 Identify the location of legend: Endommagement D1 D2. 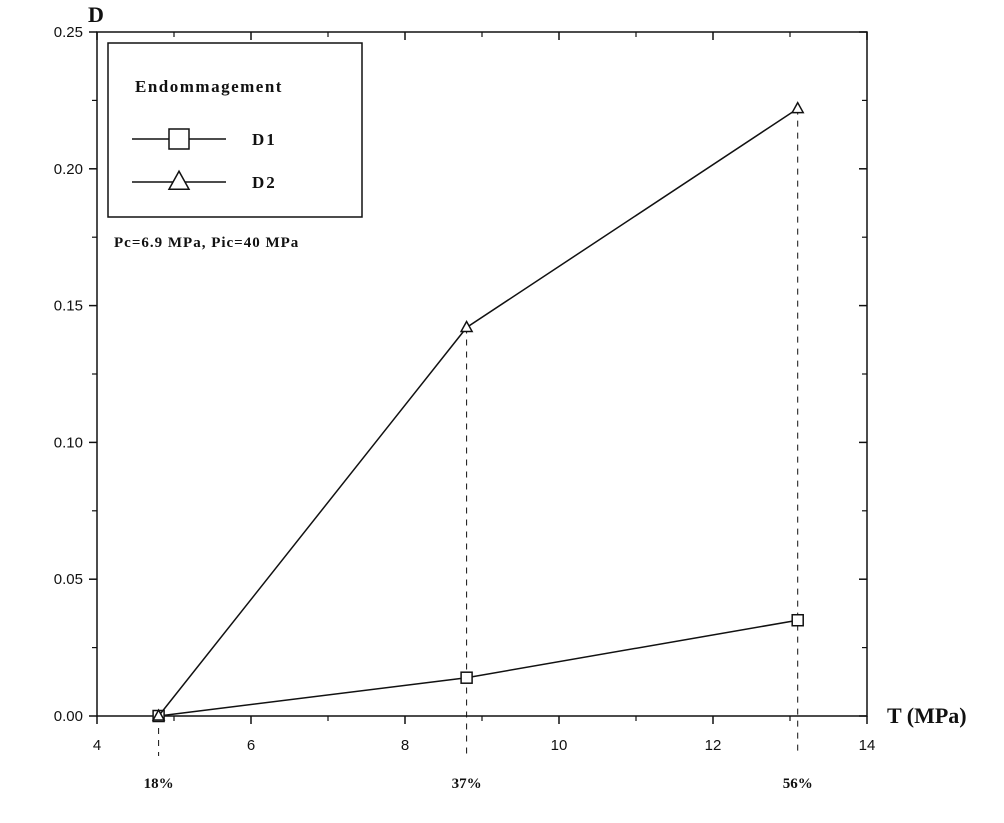
(235, 130).